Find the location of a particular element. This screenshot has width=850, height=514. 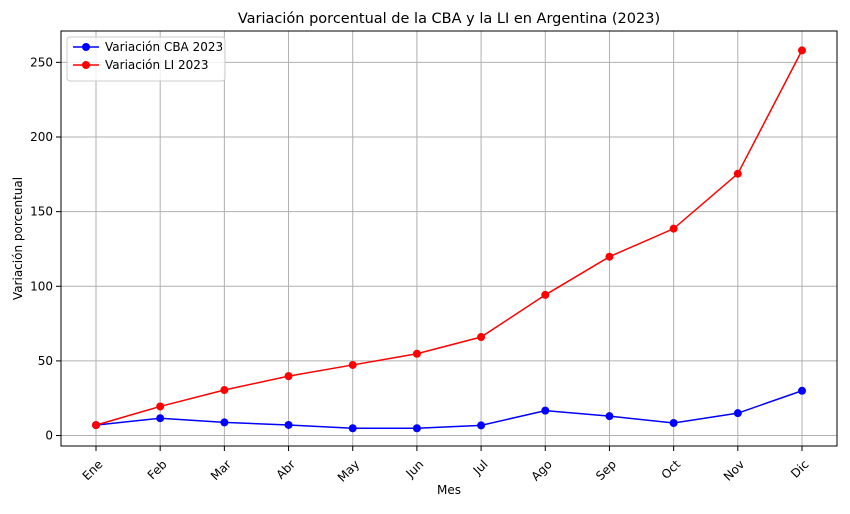

x-tick-label: Feb is located at coordinates (157, 469).